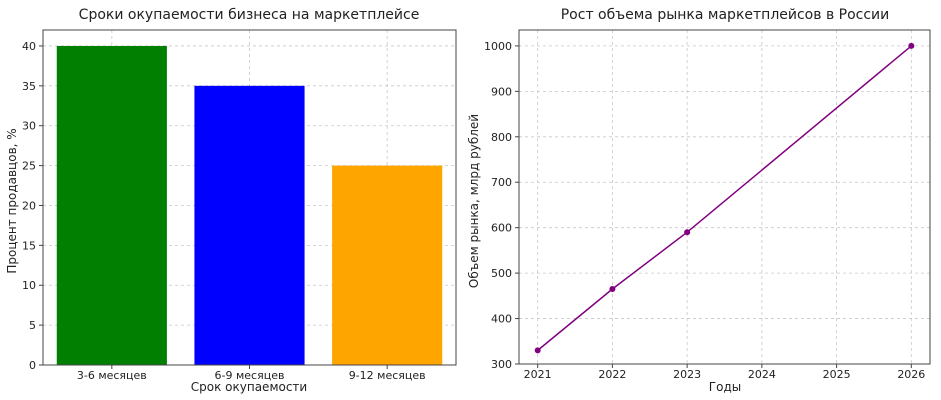 The width and height of the screenshot is (941, 400). I want to click on y-tick-label: 25, so click(29, 166).